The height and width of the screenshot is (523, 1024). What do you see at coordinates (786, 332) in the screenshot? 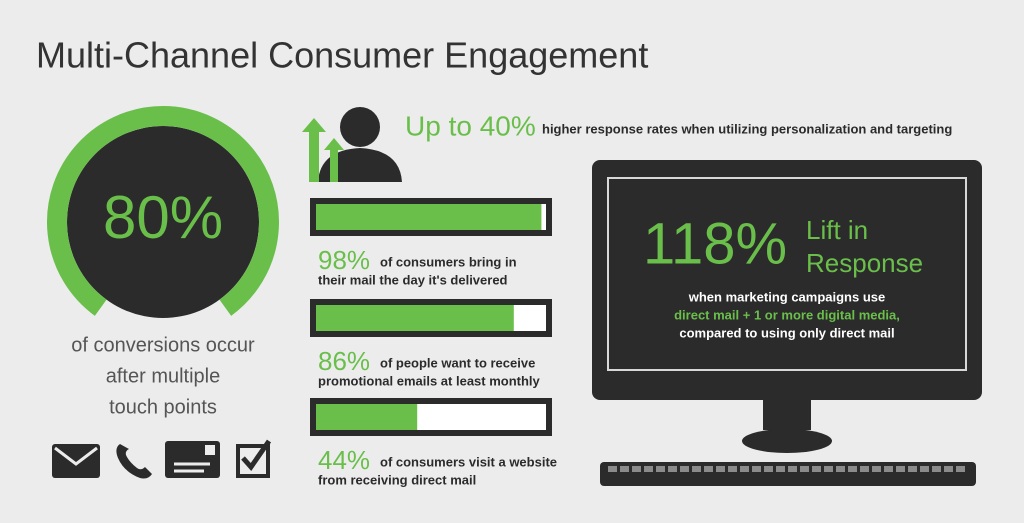
I see `lift-text: compared to using only direct mail` at bounding box center [786, 332].